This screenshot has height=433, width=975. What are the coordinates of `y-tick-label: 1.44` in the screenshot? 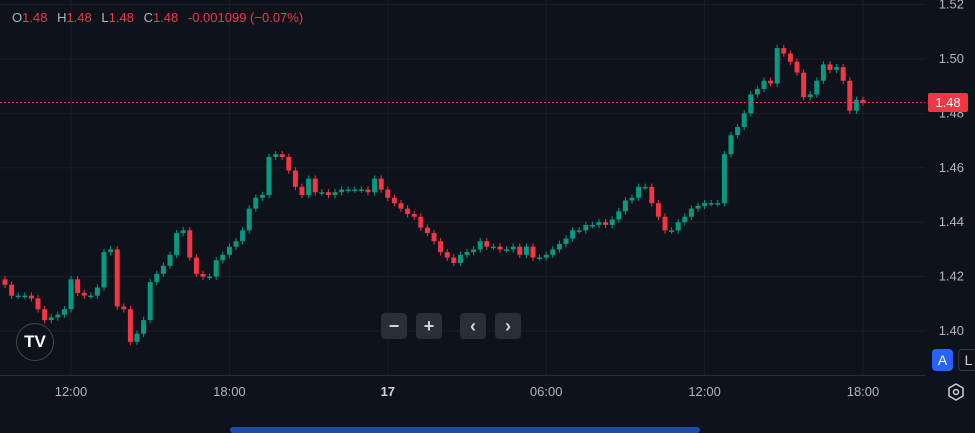 It's located at (951, 221).